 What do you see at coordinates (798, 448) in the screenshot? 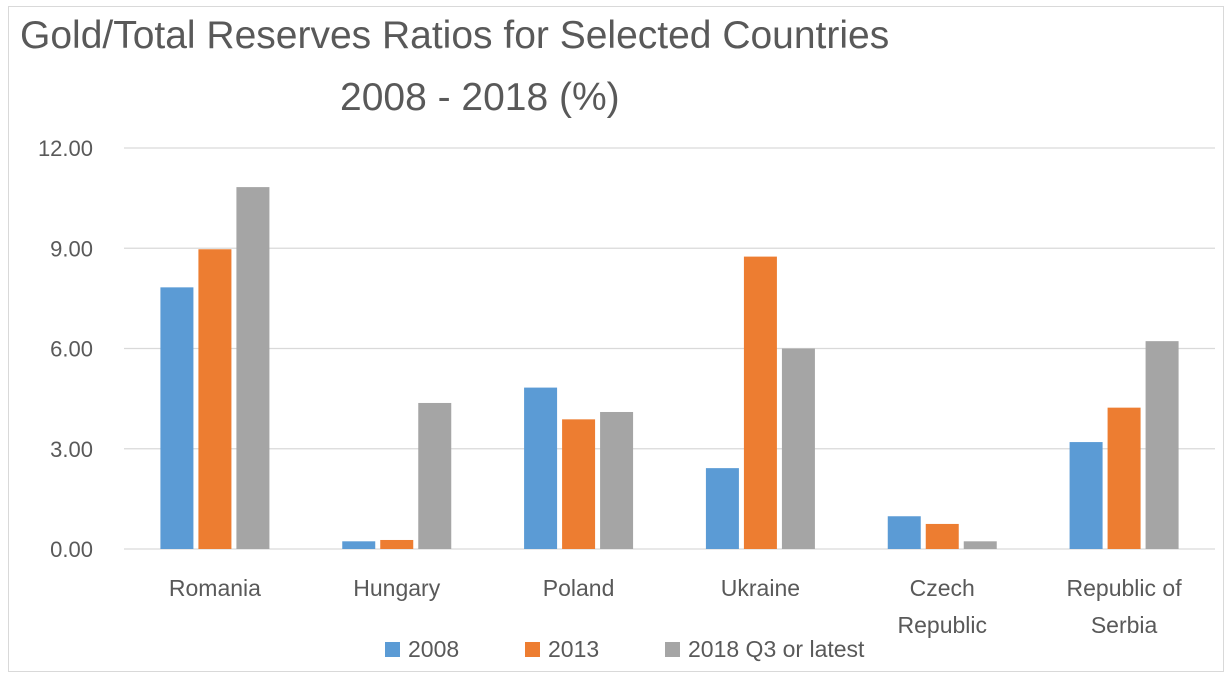
I see `bar-2018-q3-or-latest-ukraine` at bounding box center [798, 448].